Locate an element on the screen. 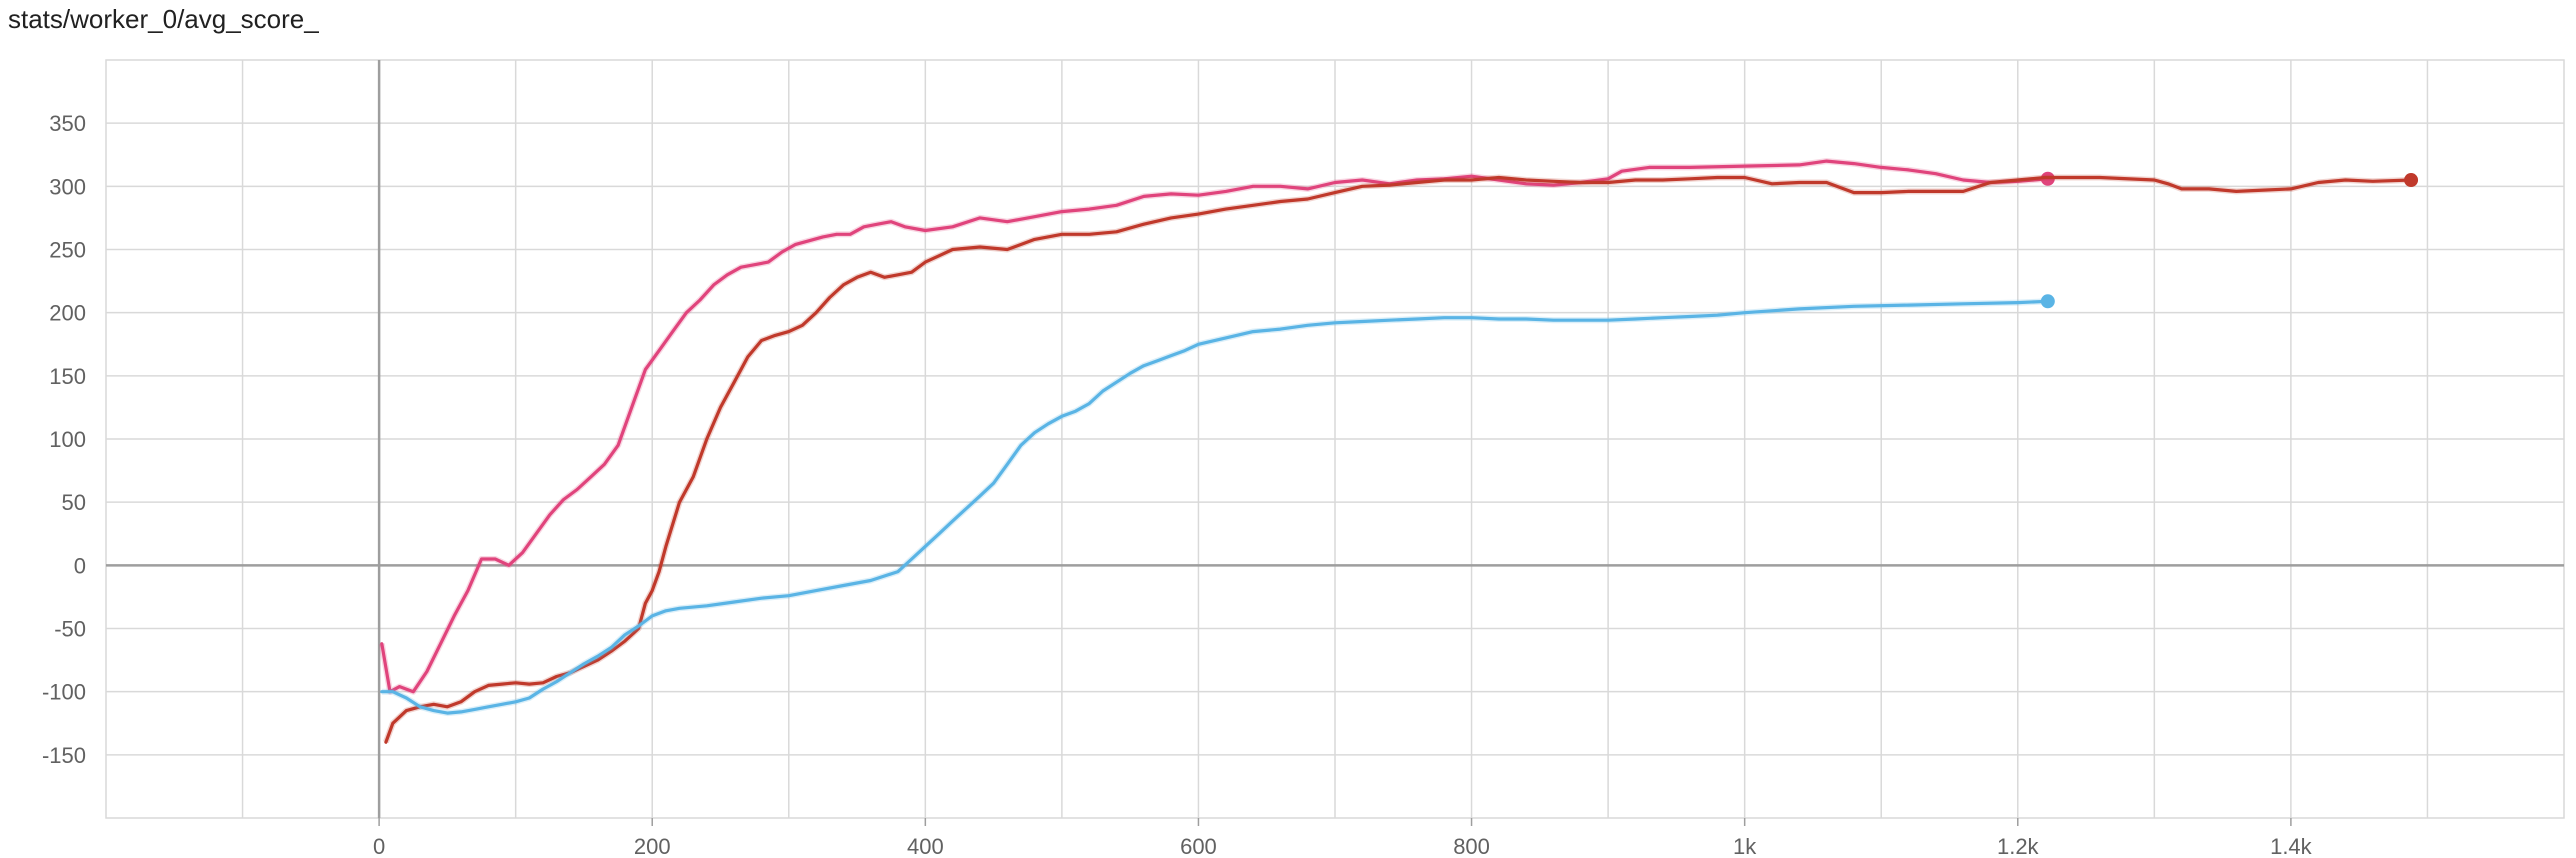 This screenshot has height=858, width=2576. y-tick-label: 150 is located at coordinates (67, 376).